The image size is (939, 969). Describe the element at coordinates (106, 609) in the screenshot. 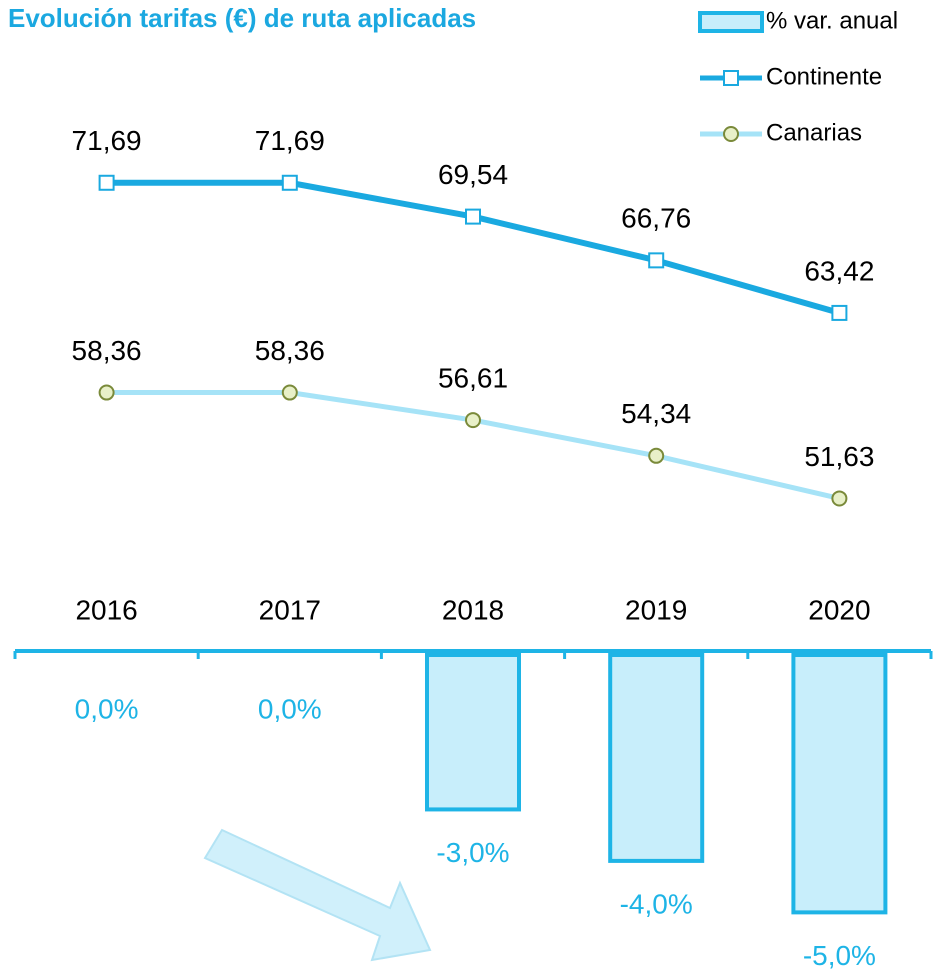

I see `x-tick-label: 2016` at that location.